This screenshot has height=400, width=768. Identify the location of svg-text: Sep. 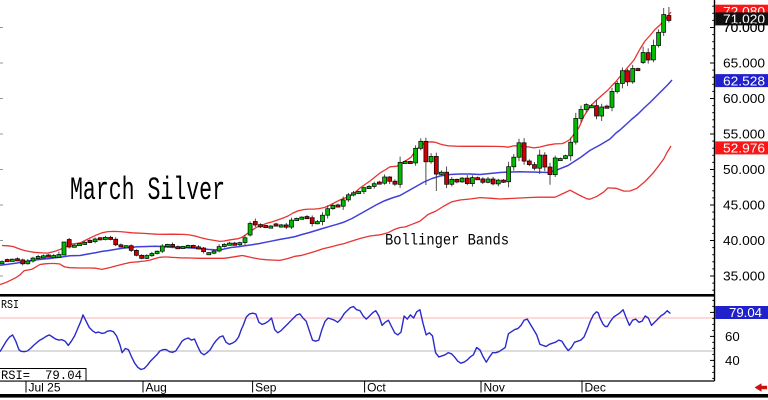
(266, 388).